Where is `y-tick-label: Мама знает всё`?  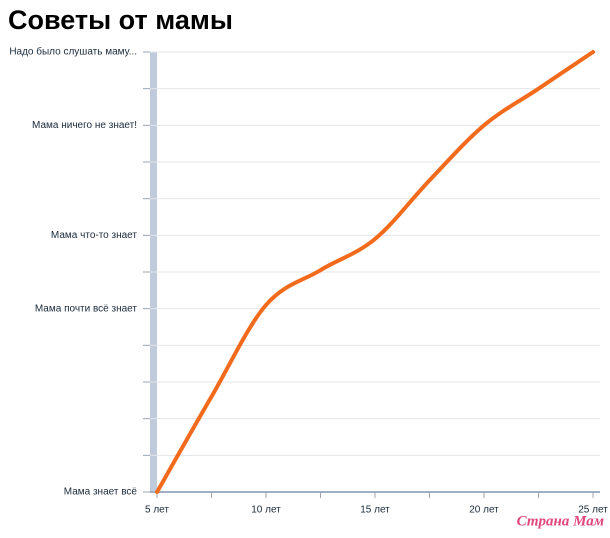 y-tick-label: Мама знает всё is located at coordinates (101, 492).